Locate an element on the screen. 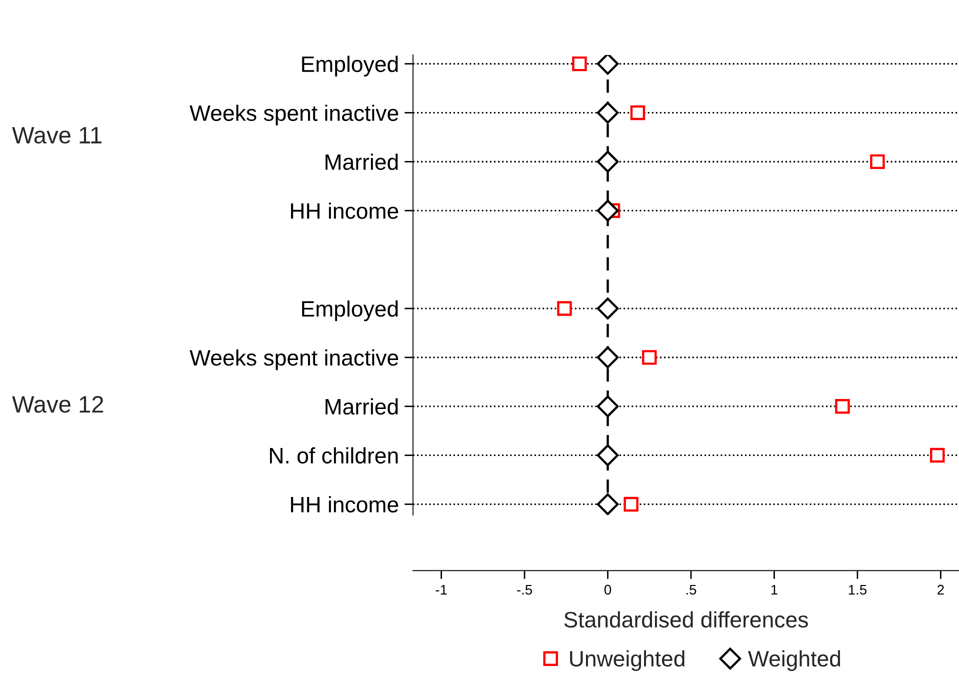 This screenshot has width=959, height=691. legend-label: Unweighted is located at coordinates (627, 660).